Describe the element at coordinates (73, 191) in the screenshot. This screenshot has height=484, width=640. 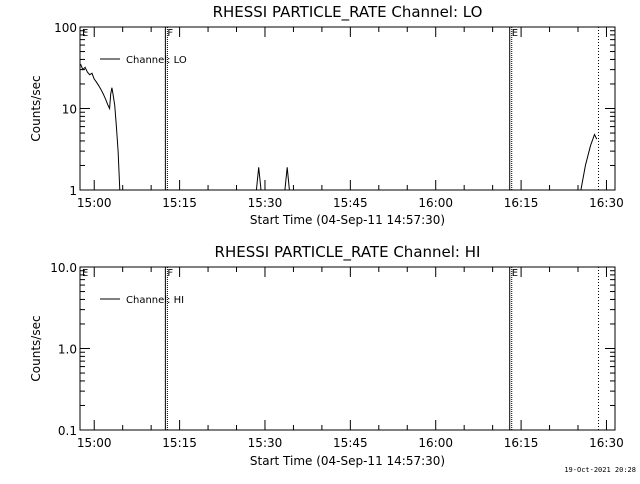
I see `y-tick-label: 1` at that location.